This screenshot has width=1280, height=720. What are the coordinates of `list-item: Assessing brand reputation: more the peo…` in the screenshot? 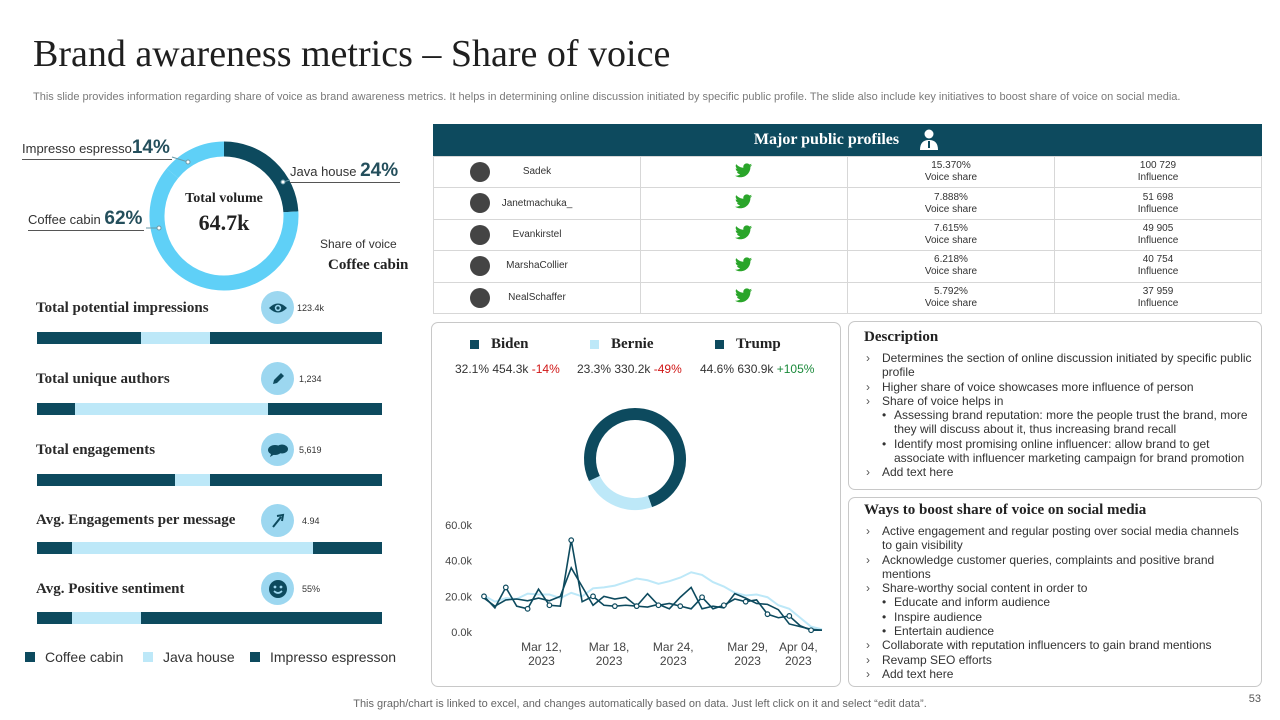 It's located at (1058, 422).